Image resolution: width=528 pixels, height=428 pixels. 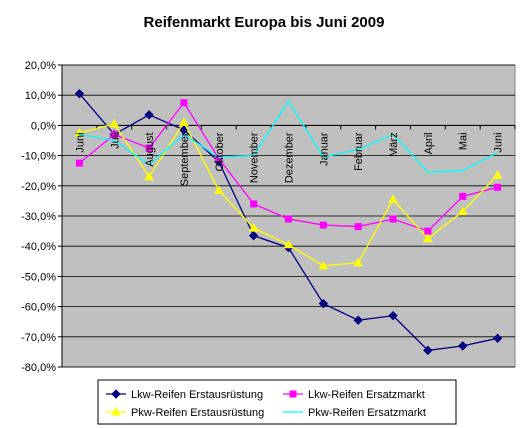 I want to click on x-tick-label: April, so click(x=429, y=143).